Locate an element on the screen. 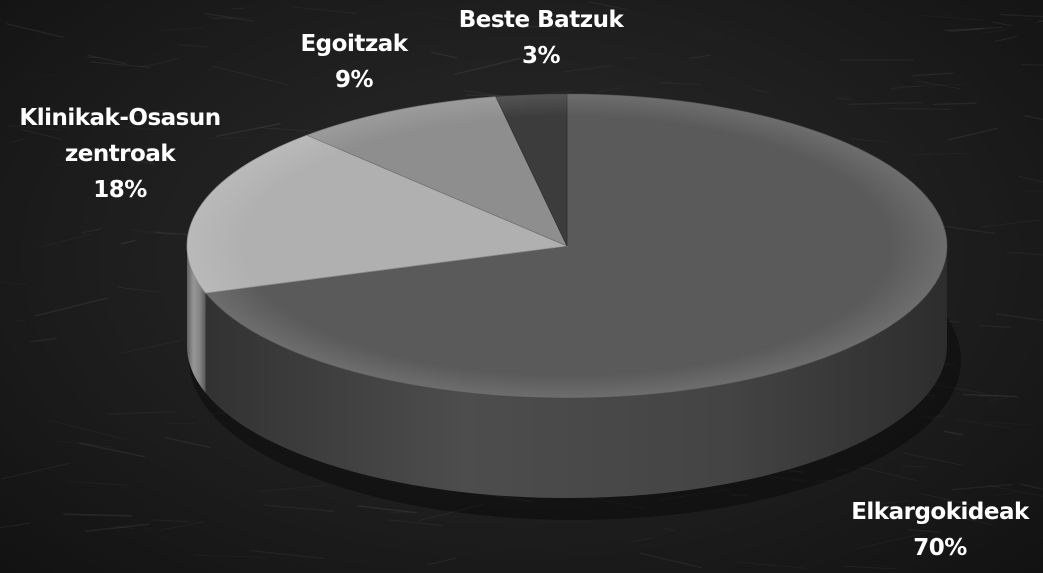  slice-label-elkargokideak: Elkargokideak 70% is located at coordinates (940, 530).